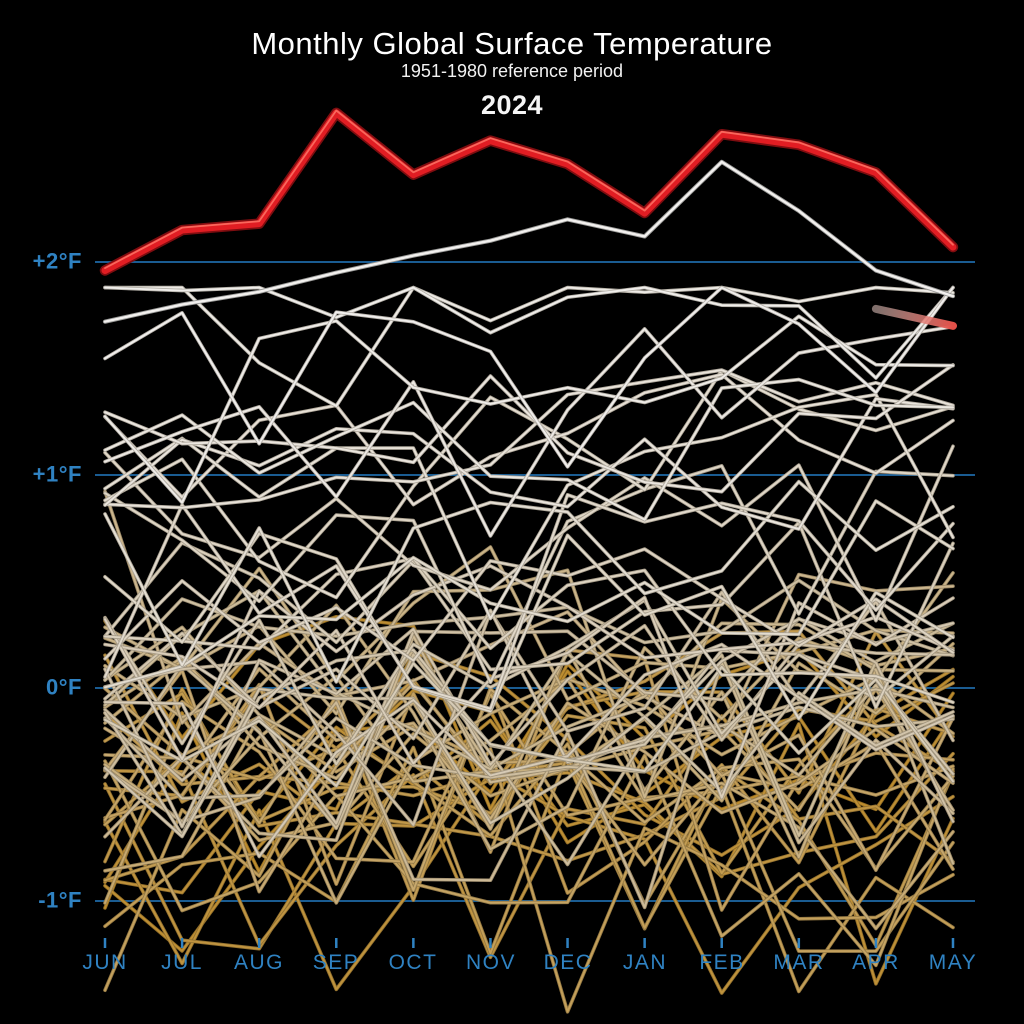  What do you see at coordinates (645, 962) in the screenshot?
I see `x-axis-tick-jan: JAN` at bounding box center [645, 962].